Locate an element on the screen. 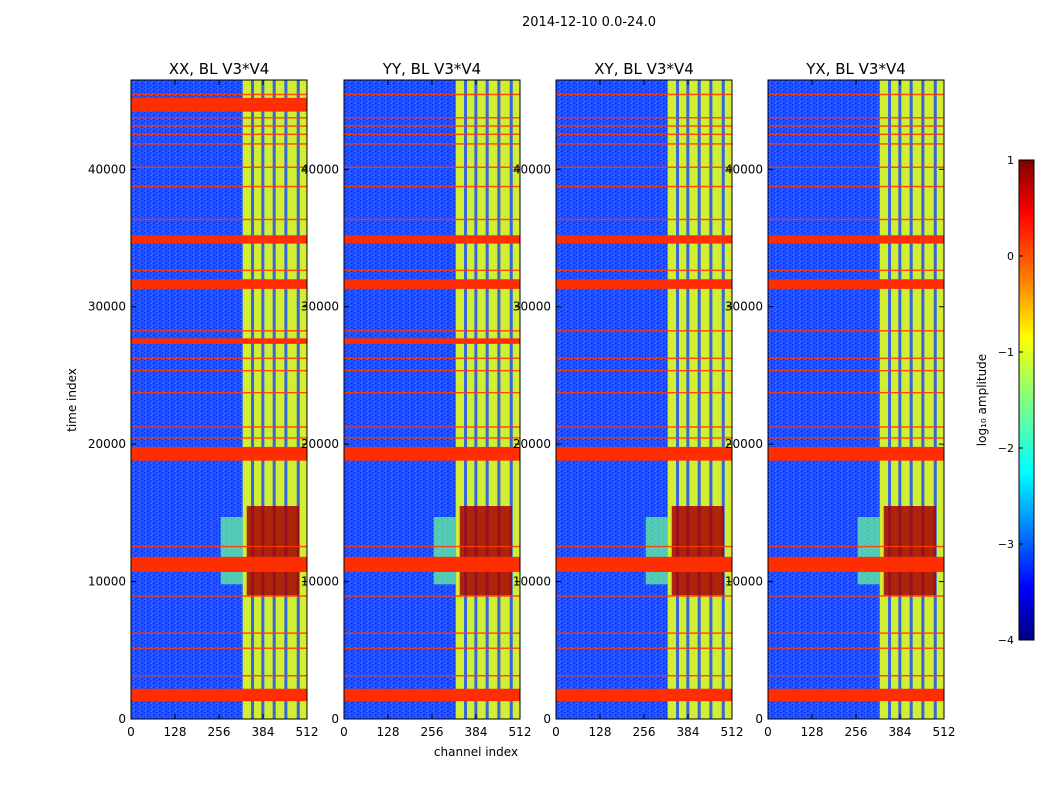 The image size is (1050, 800). colorbar-tick-label: 1 is located at coordinates (1010, 160).